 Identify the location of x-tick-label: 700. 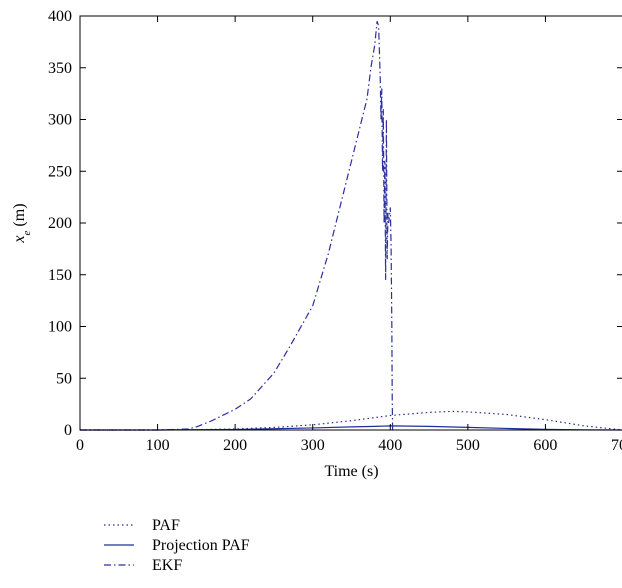
(616, 445).